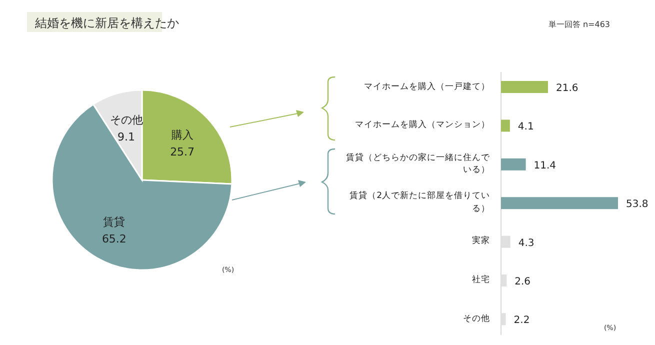 This screenshot has height=345, width=655. I want to click on y-tick-label: マイホームを購入（マンション）, so click(422, 125).